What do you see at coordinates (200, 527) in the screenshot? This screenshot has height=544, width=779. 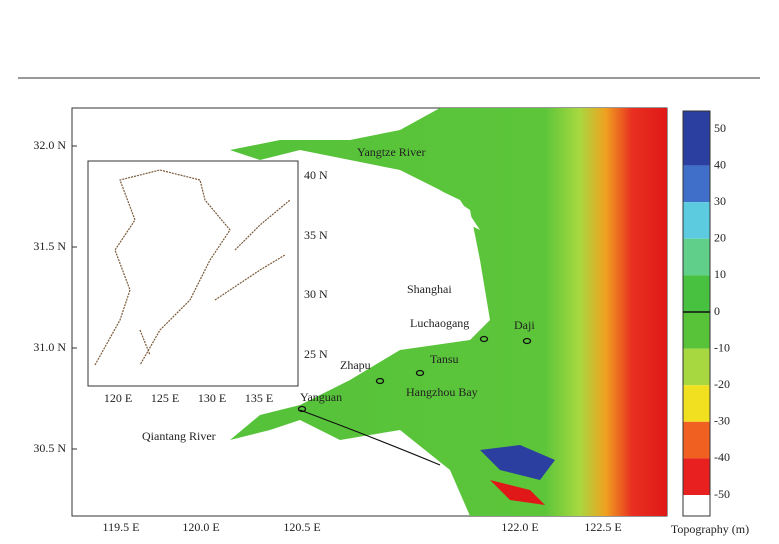 I see `x-tick-label: 120.0 E` at bounding box center [200, 527].